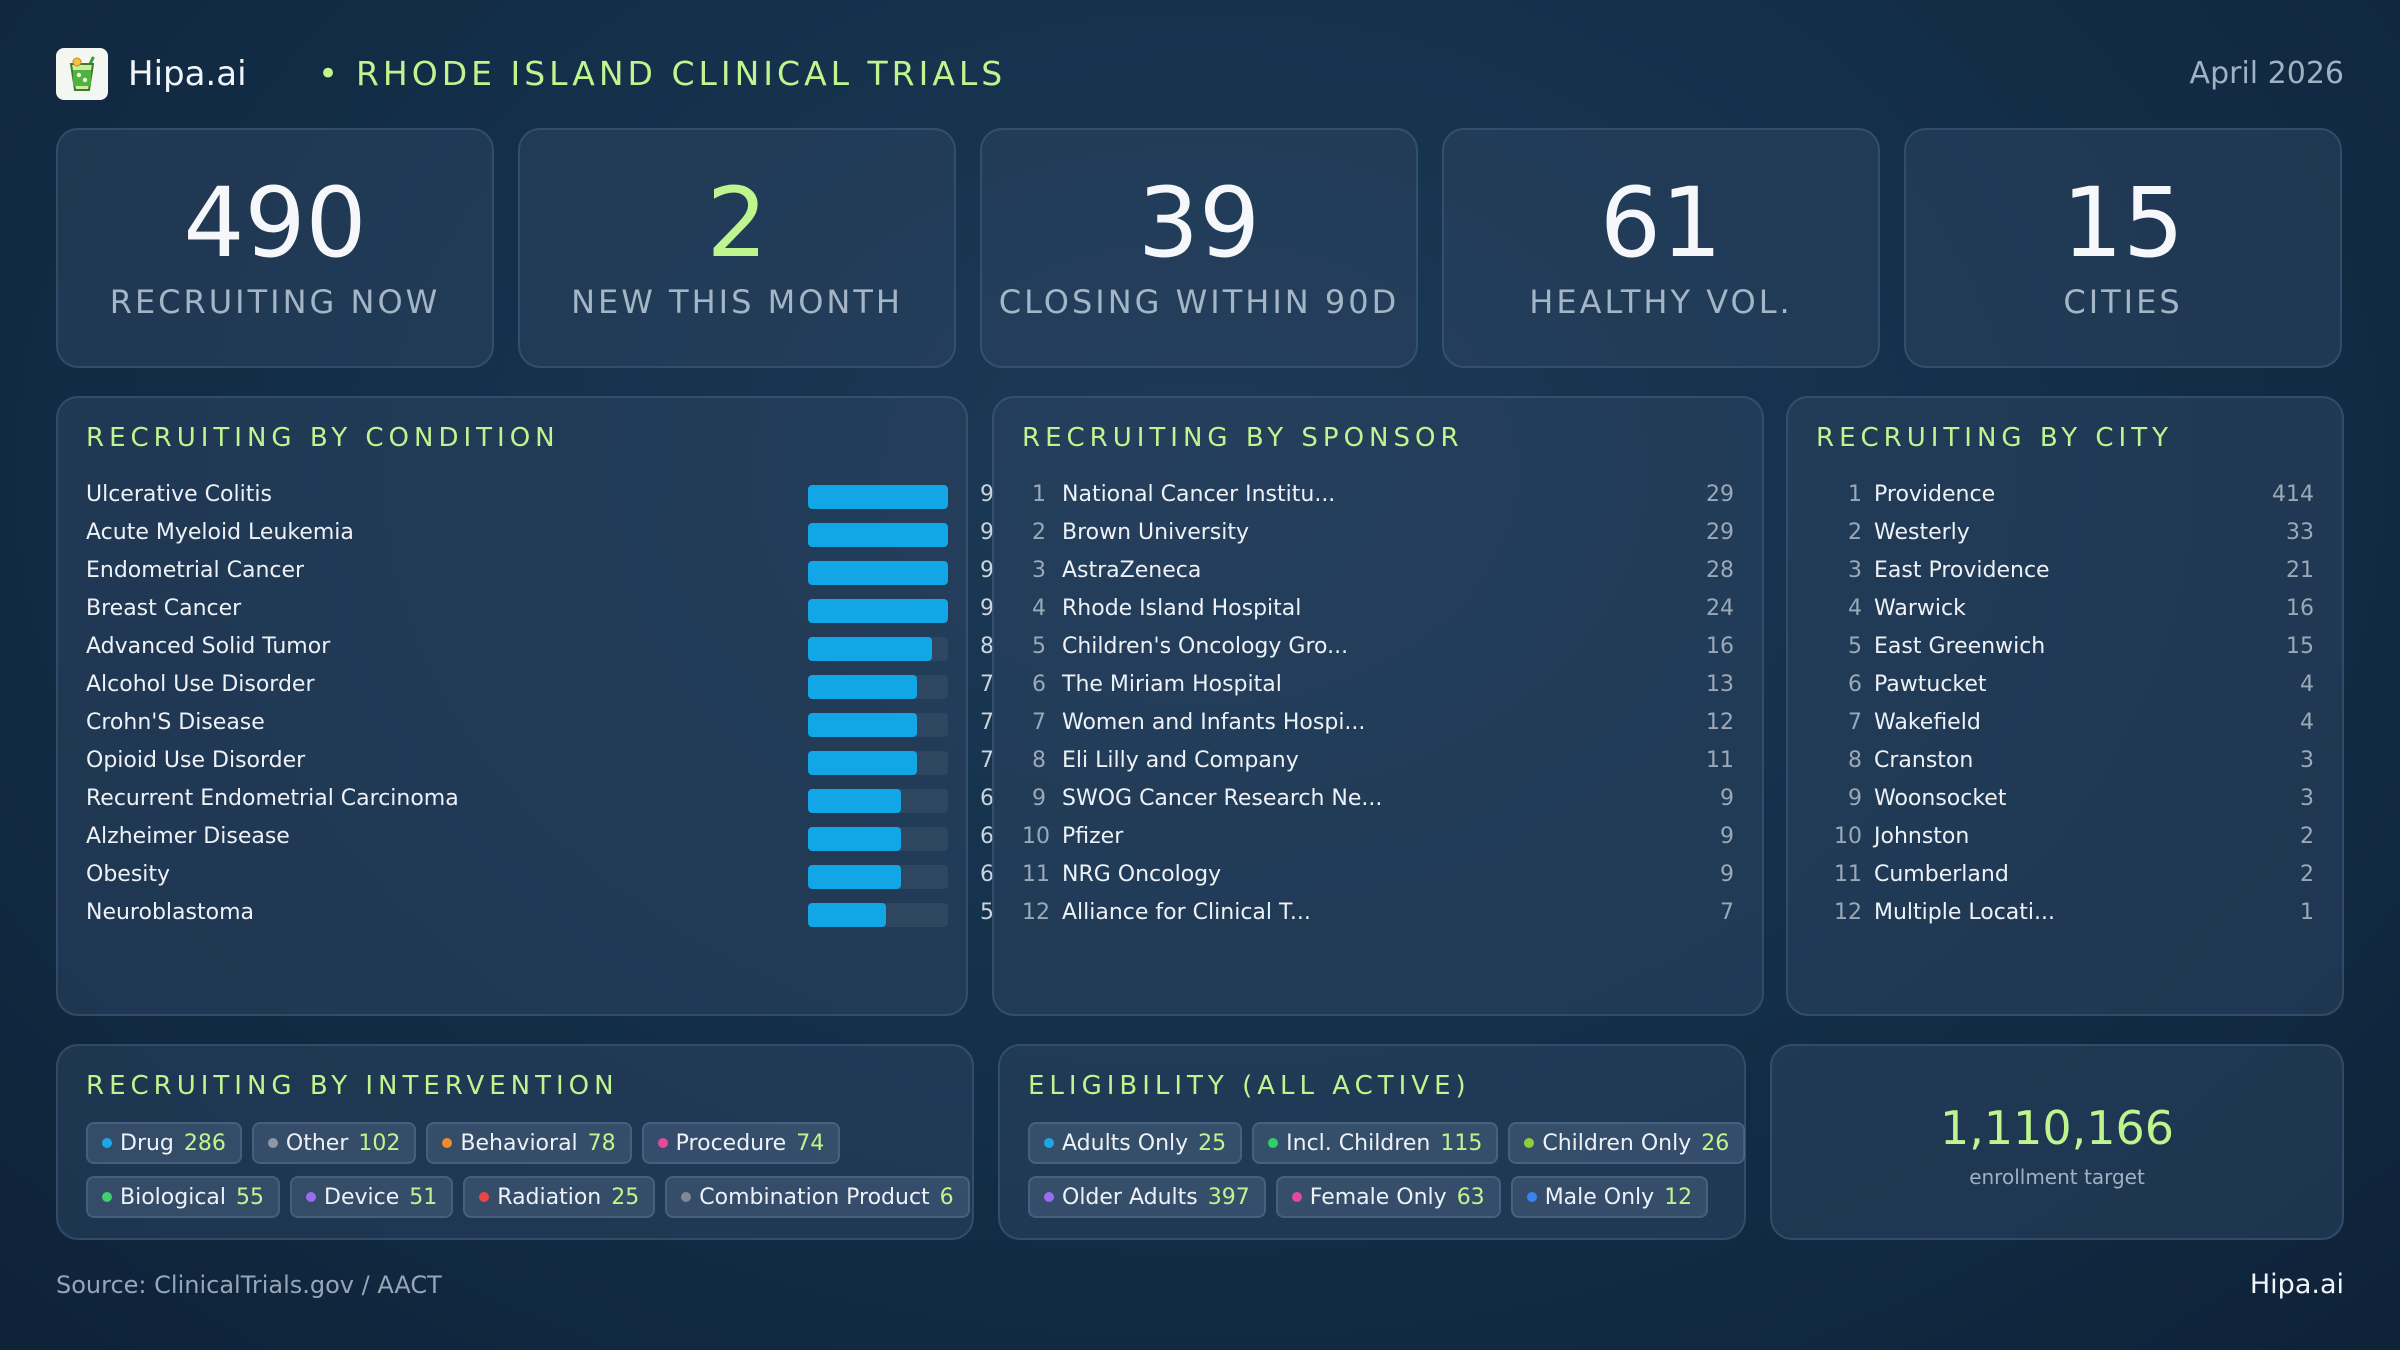  What do you see at coordinates (196, 760) in the screenshot?
I see `condition-label: Opioid Use Disorder` at bounding box center [196, 760].